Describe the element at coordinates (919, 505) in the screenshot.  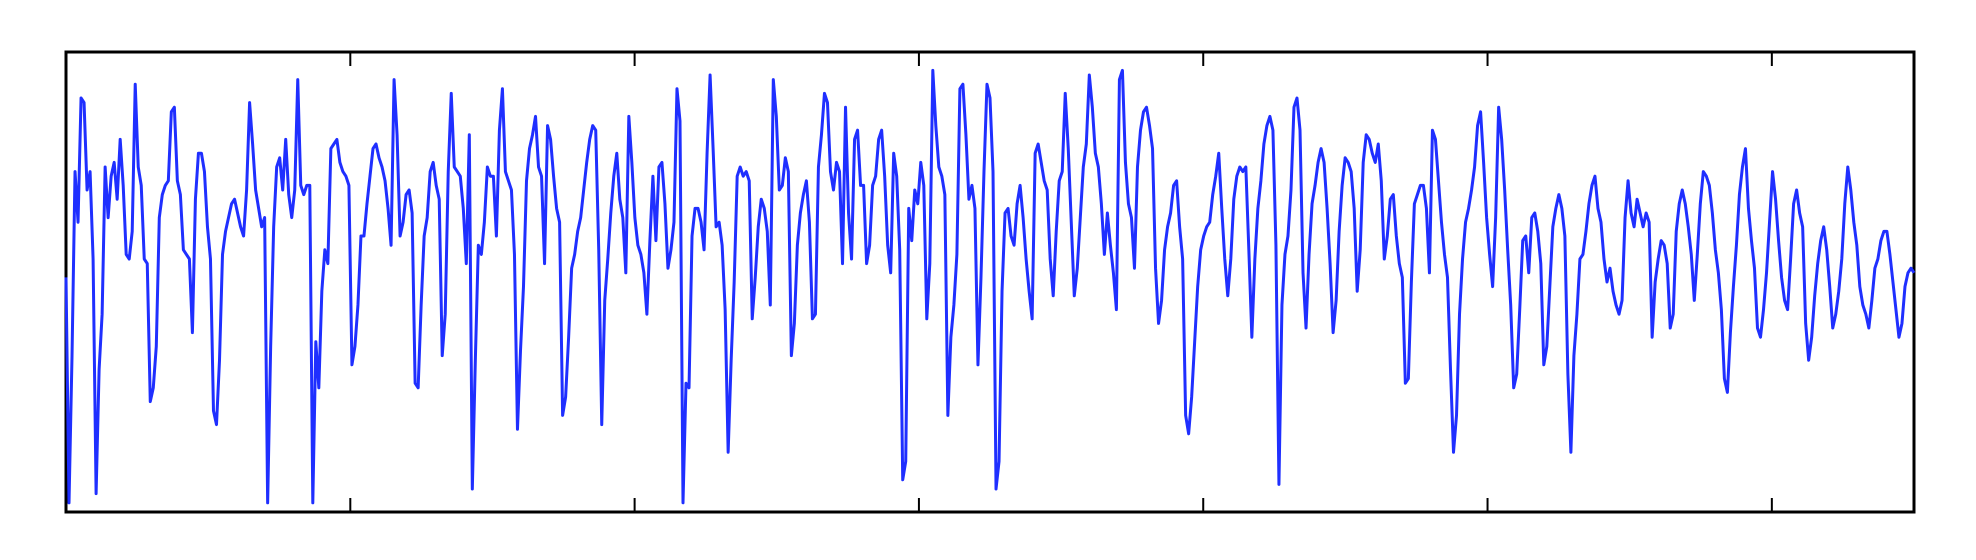
I see `x-ticks-bottom` at that location.